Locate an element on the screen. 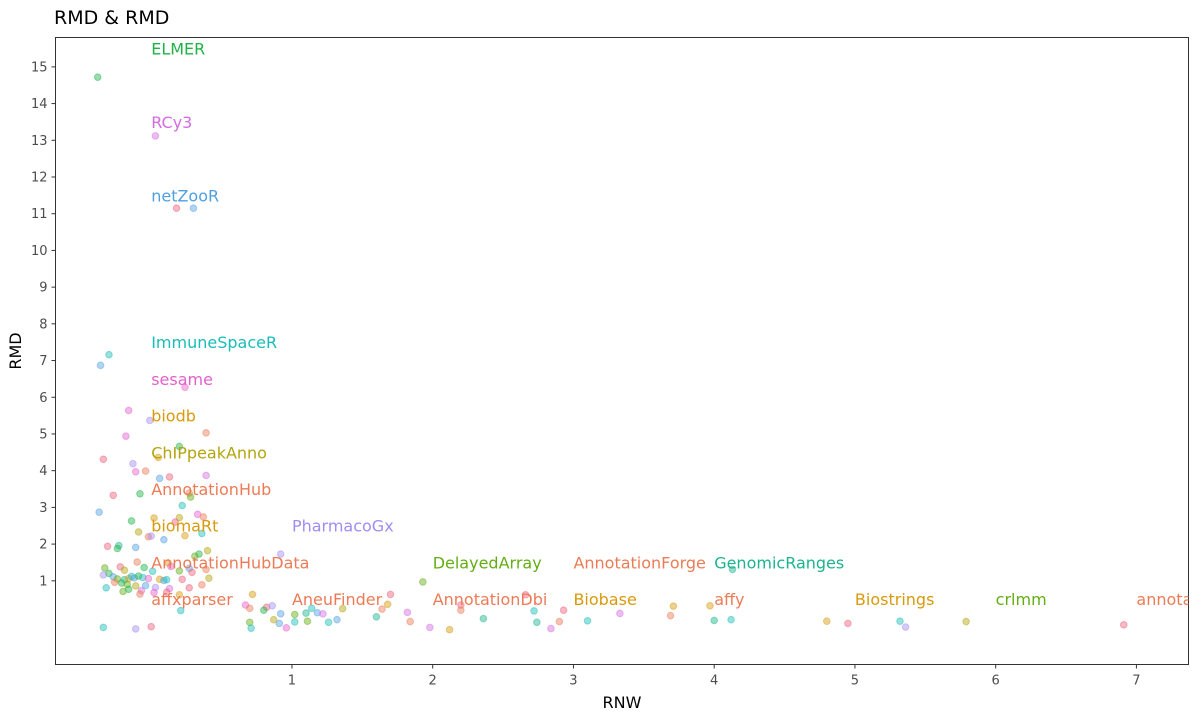  x-tick-label: 5 is located at coordinates (855, 681).